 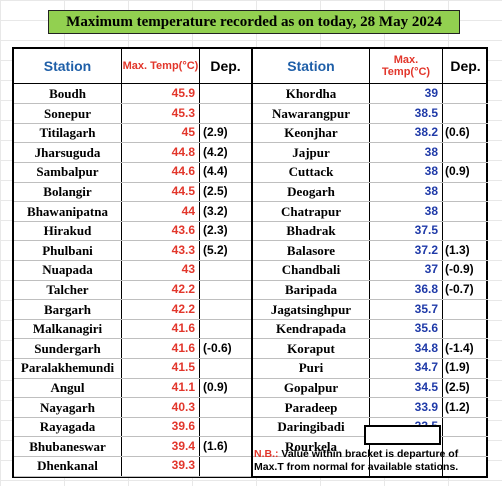 What do you see at coordinates (250, 310) in the screenshot?
I see `table-row: Bargarh 42.2` at bounding box center [250, 310].